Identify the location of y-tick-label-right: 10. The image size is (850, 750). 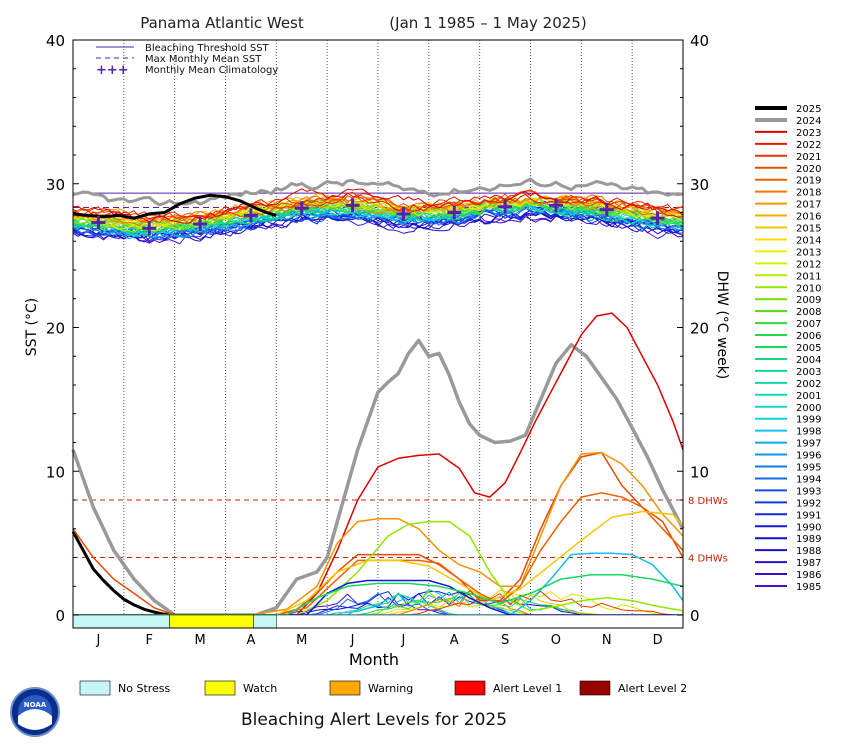
(699, 472).